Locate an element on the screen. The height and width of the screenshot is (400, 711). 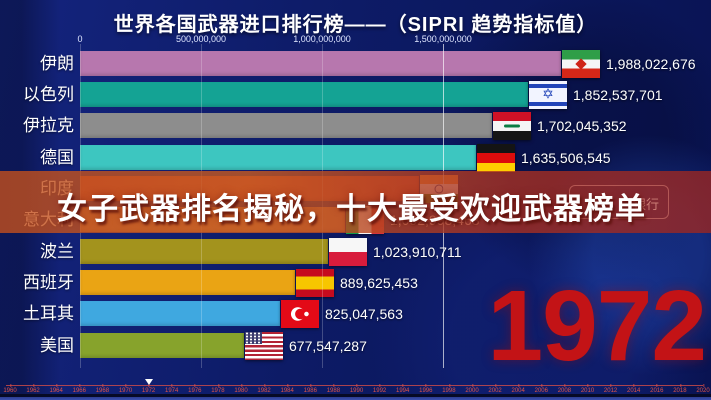
bar-row: 波兰 1,023,910,711 is located at coordinates (355, 251).